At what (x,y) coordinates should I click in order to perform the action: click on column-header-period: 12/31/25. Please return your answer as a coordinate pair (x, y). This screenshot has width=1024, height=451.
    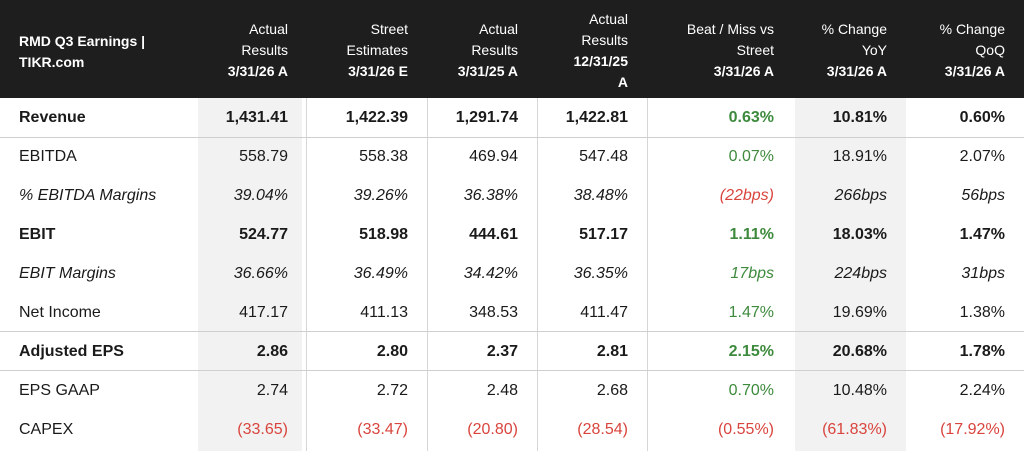
    Looking at the image, I should click on (601, 61).